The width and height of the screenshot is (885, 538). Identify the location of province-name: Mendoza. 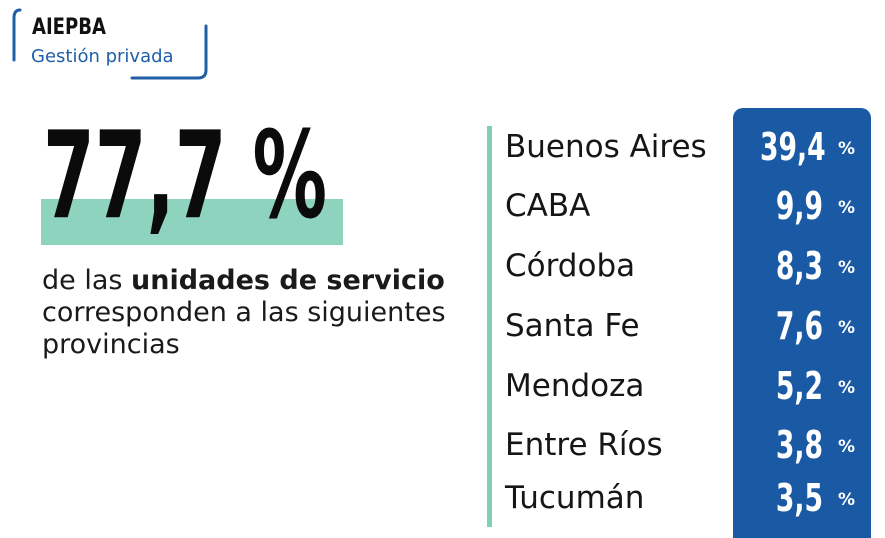
(575, 386).